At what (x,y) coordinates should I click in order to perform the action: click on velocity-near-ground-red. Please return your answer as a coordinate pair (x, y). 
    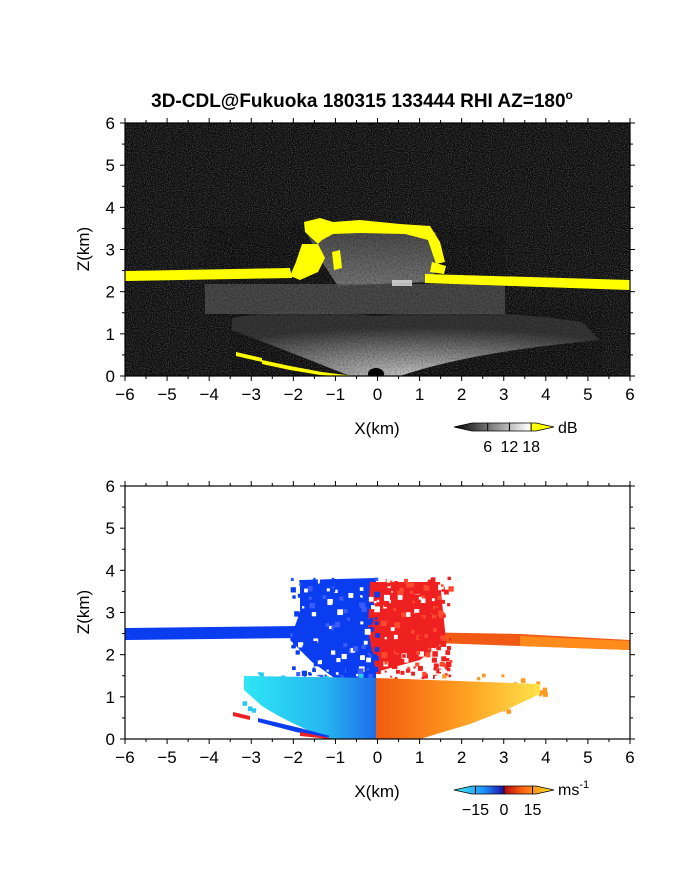
    Looking at the image, I should click on (241, 716).